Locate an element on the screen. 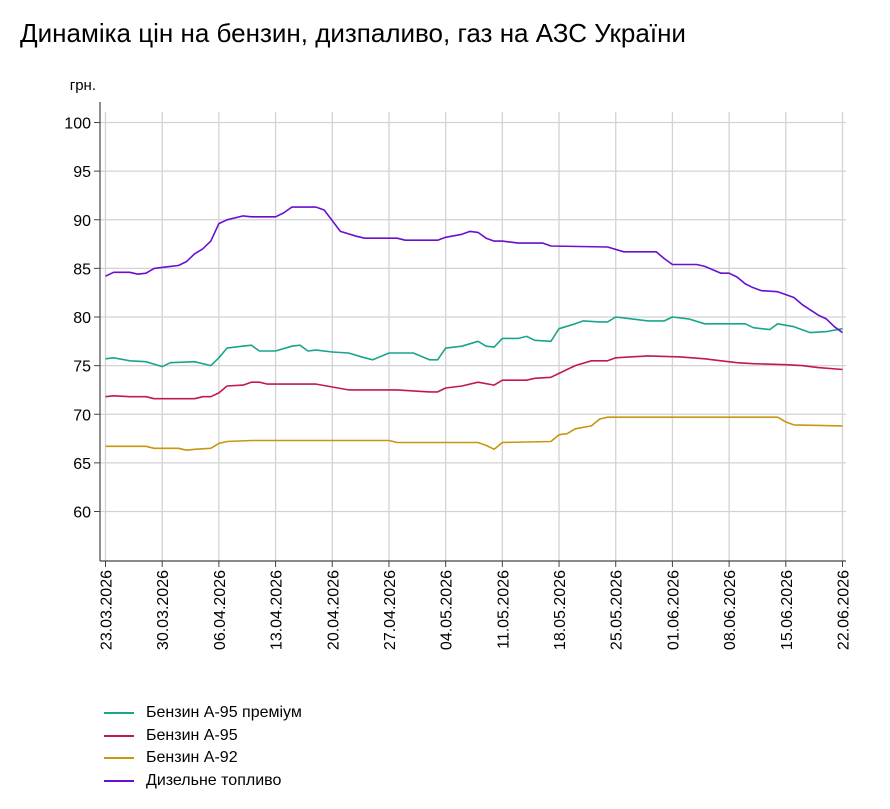 The width and height of the screenshot is (890, 809). x-tick-label: 15.06.2026 is located at coordinates (787, 610).